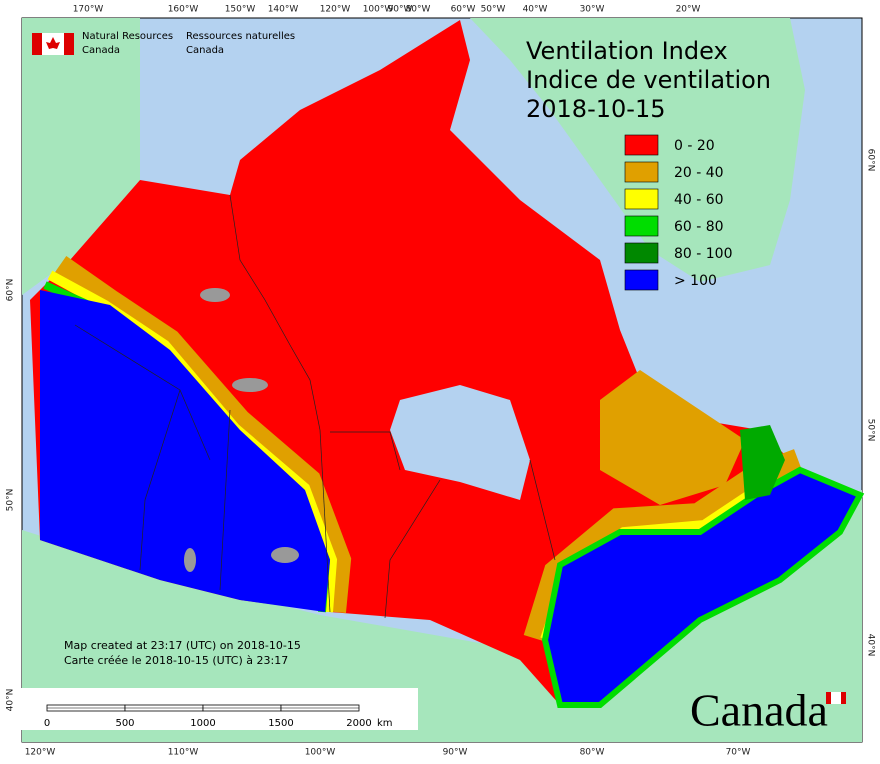 The width and height of the screenshot is (880, 764). Describe the element at coordinates (280, 723) in the screenshot. I see `scale-label: 1500` at that location.